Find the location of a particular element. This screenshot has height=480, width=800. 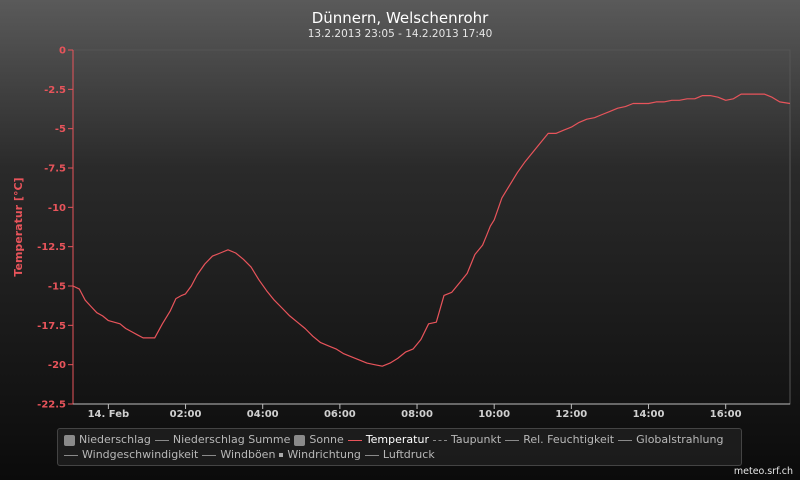

legend-item: Luftdruck is located at coordinates (399, 454).